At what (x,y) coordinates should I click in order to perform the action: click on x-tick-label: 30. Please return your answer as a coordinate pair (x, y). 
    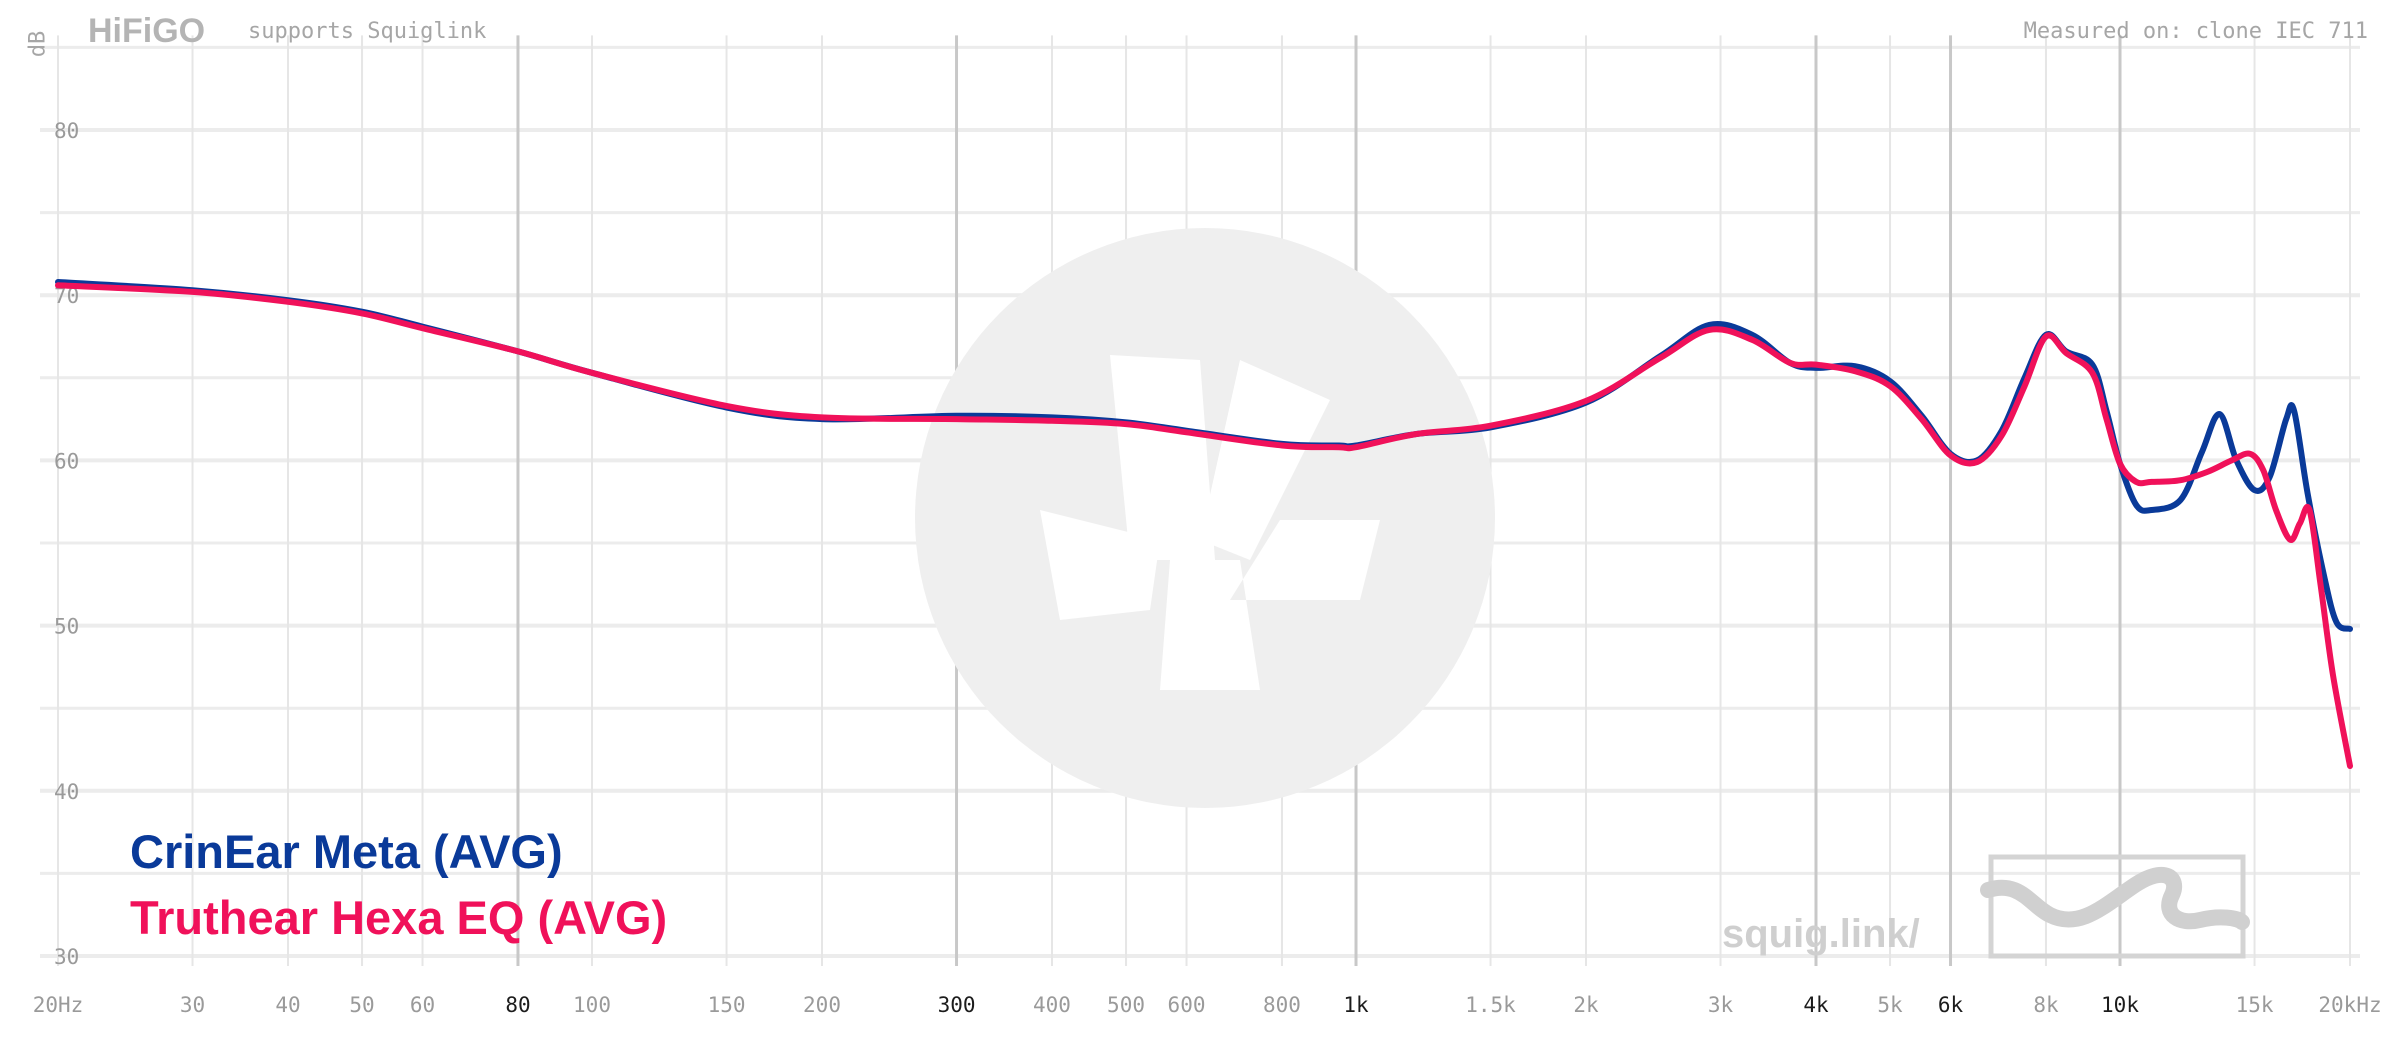
    Looking at the image, I should click on (192, 1005).